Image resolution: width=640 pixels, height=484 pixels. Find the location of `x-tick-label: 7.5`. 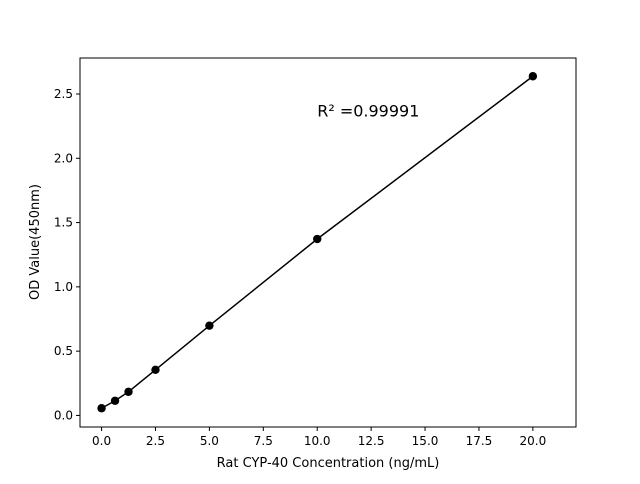

x-tick-label: 7.5 is located at coordinates (263, 441).